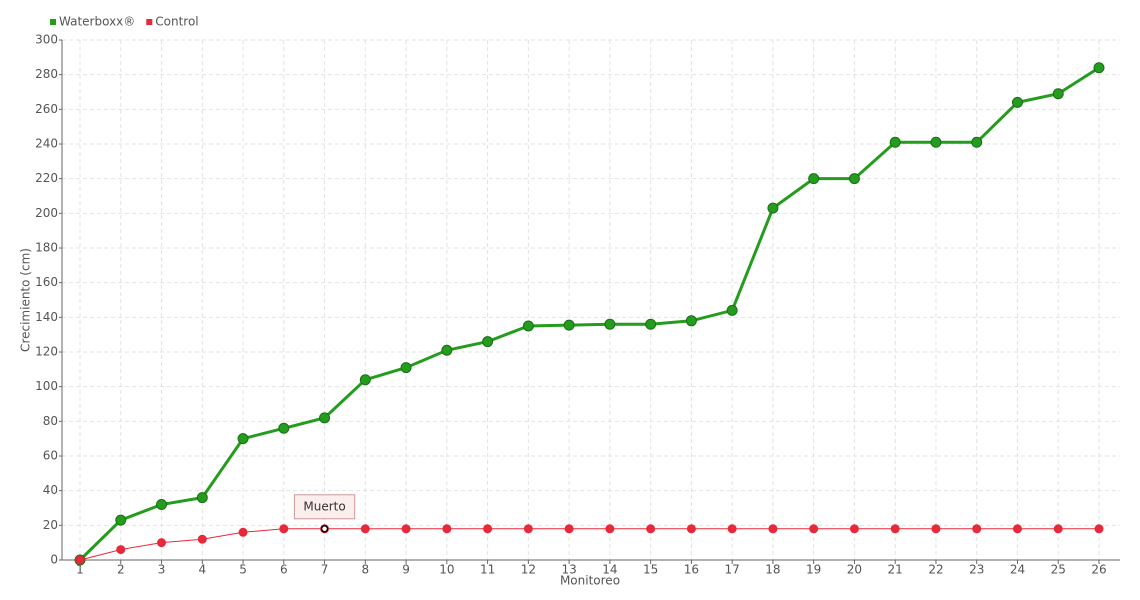 The height and width of the screenshot is (600, 1140). I want to click on y-tick-label: 20, so click(50, 525).